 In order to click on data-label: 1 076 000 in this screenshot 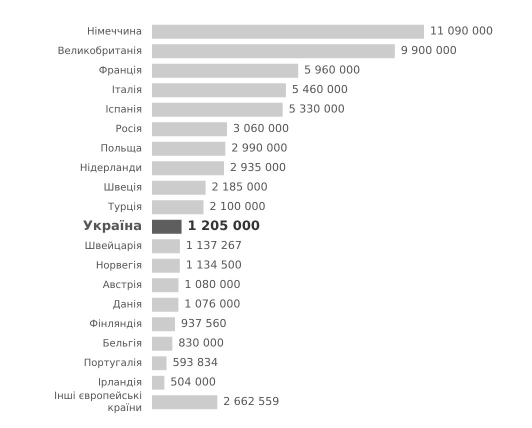, I will do `click(212, 304)`.